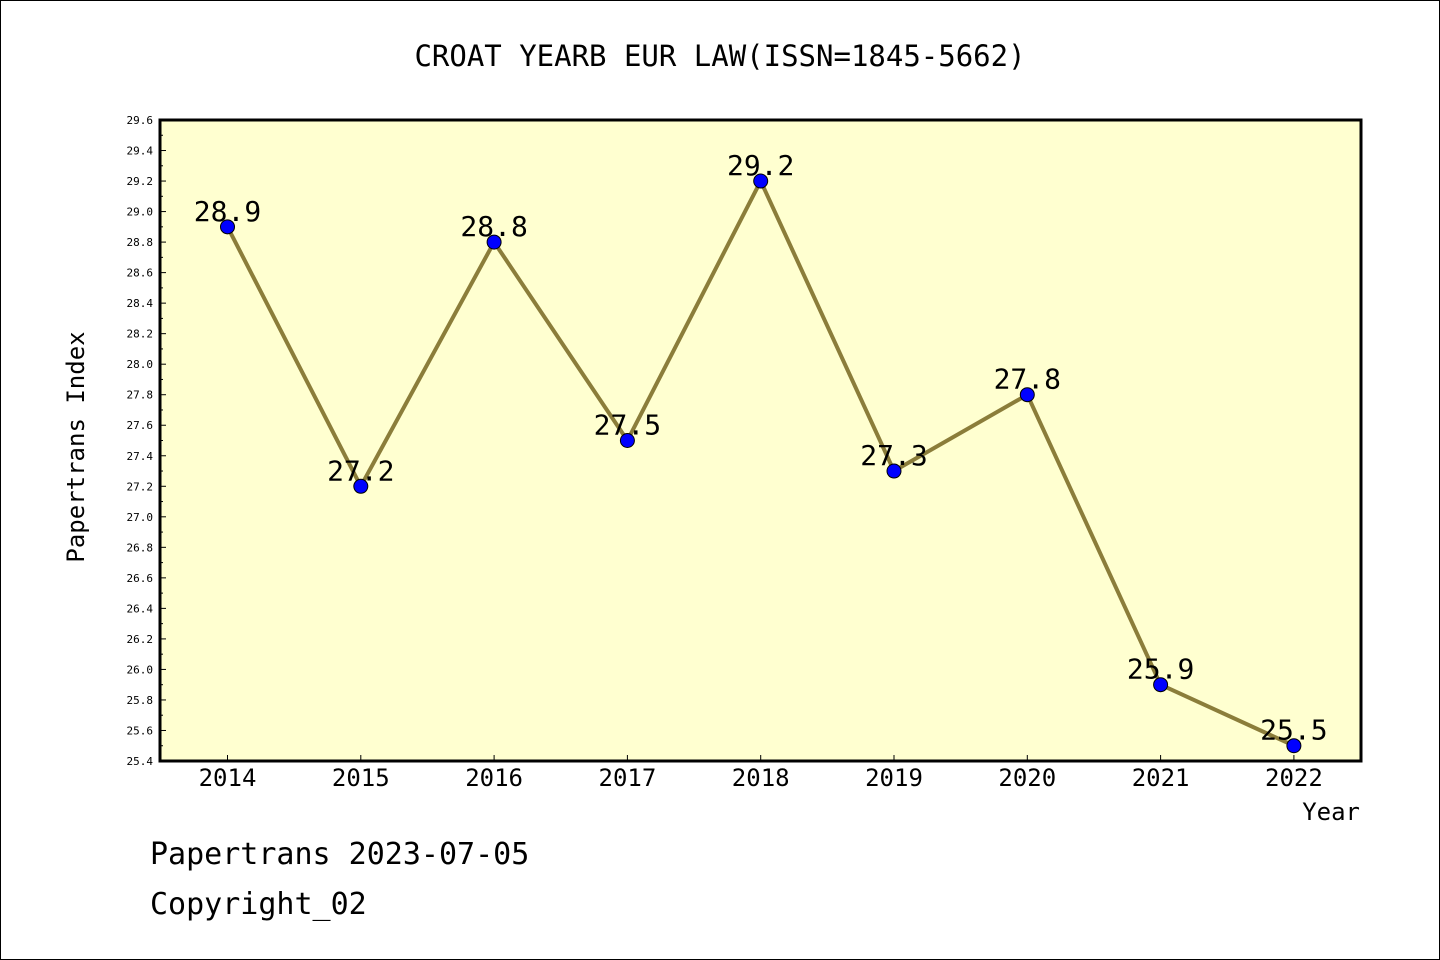  Describe the element at coordinates (140, 456) in the screenshot. I see `y-tick-label: 27.4` at that location.